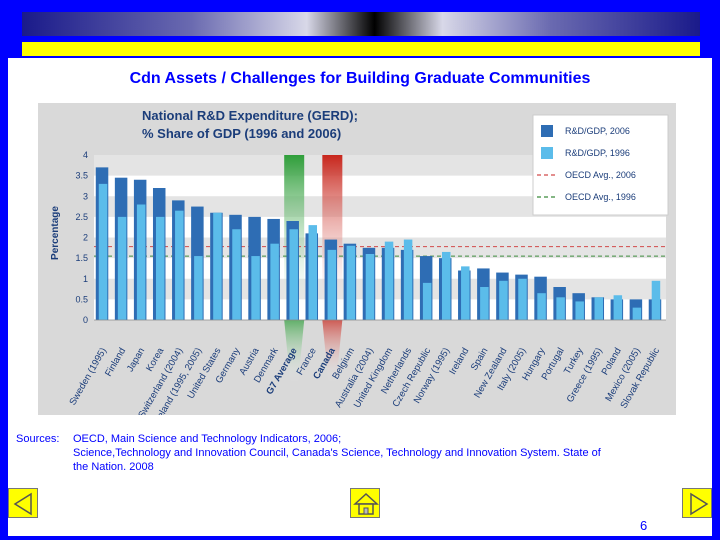 The height and width of the screenshot is (540, 720). I want to click on legend-label: R&D/GDP, 1996, so click(597, 153).